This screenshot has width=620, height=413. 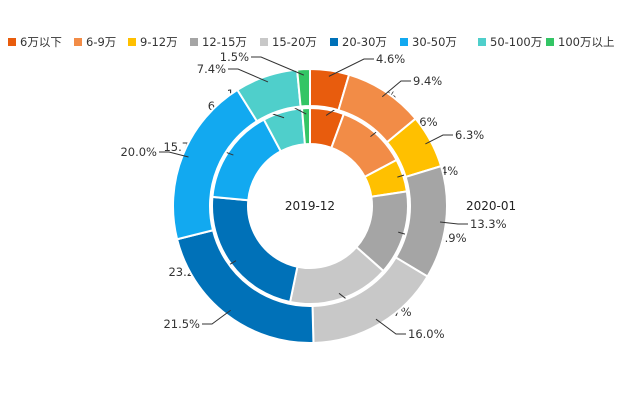 I want to click on data-label: 21.5%, so click(x=181, y=324).